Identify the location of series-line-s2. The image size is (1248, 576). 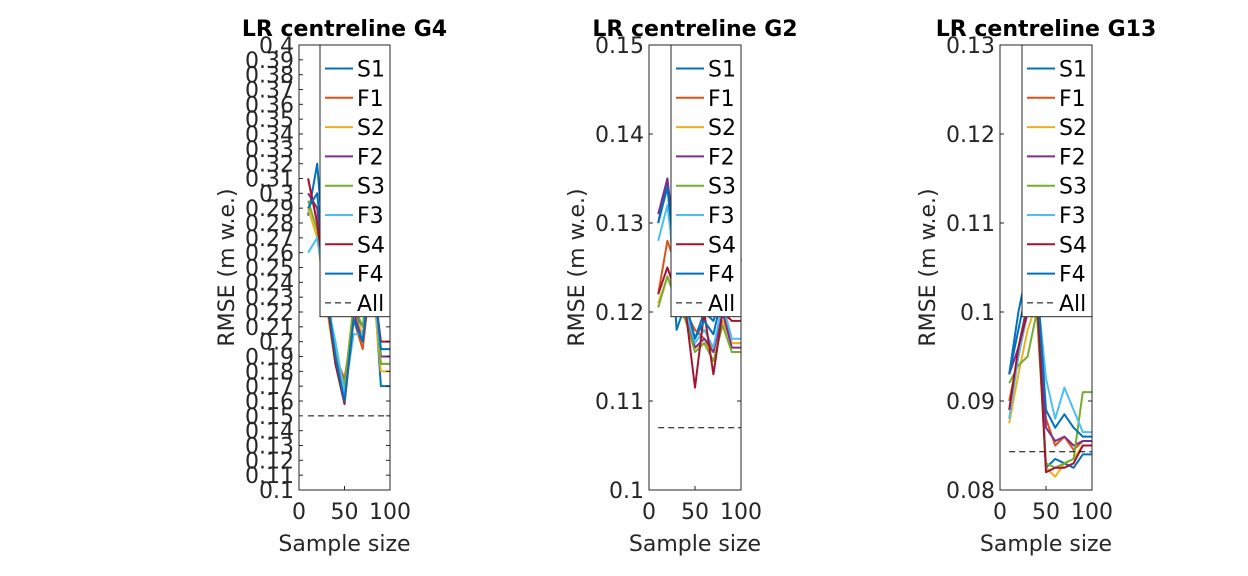
(1050, 390).